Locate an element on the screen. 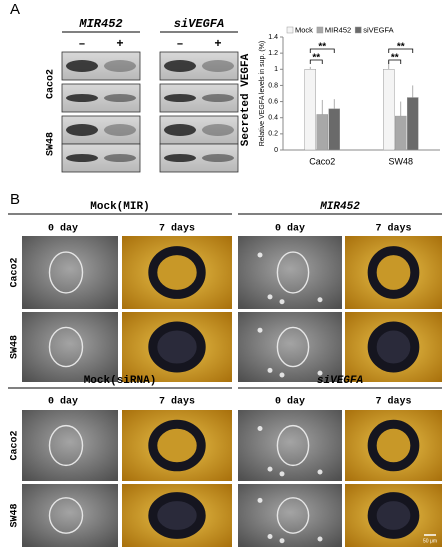 The height and width of the screenshot is (550, 447). blot-column-label: MIR452 is located at coordinates (100, 24).